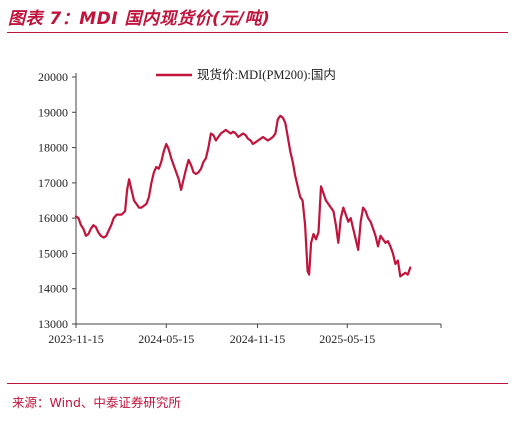  I want to click on x-tick-label: 2025-05-15, so click(347, 339).